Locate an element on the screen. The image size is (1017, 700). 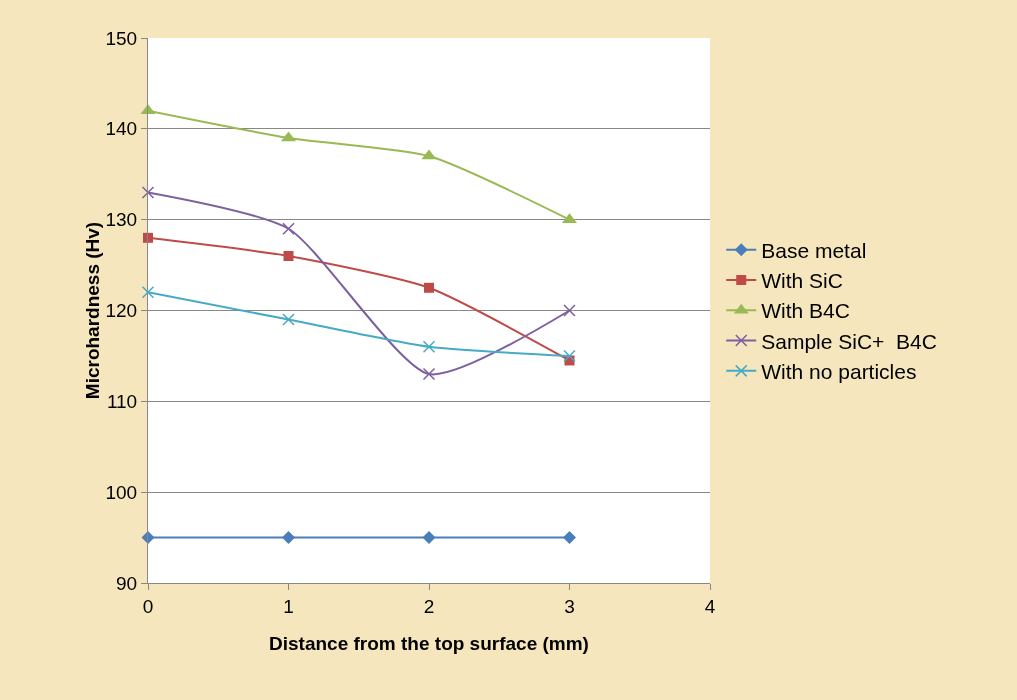
x-tick-label: 1 is located at coordinates (288, 606).